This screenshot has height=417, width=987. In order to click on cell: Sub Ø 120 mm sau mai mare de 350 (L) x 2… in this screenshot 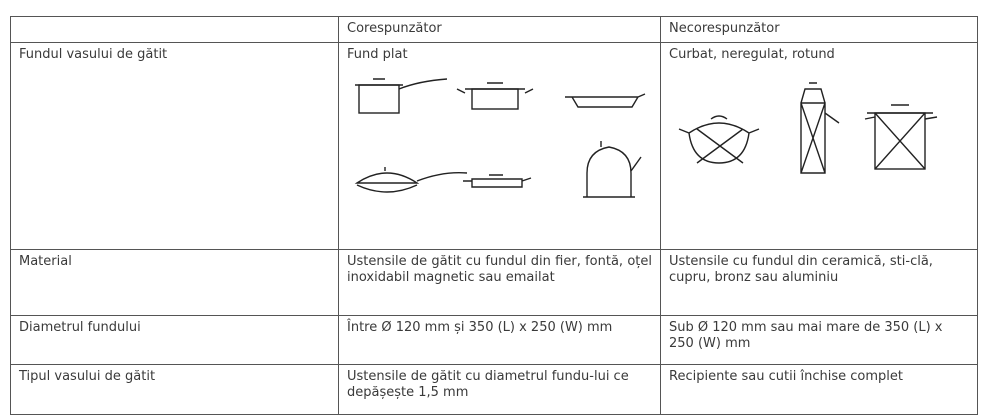, I will do `click(819, 340)`.